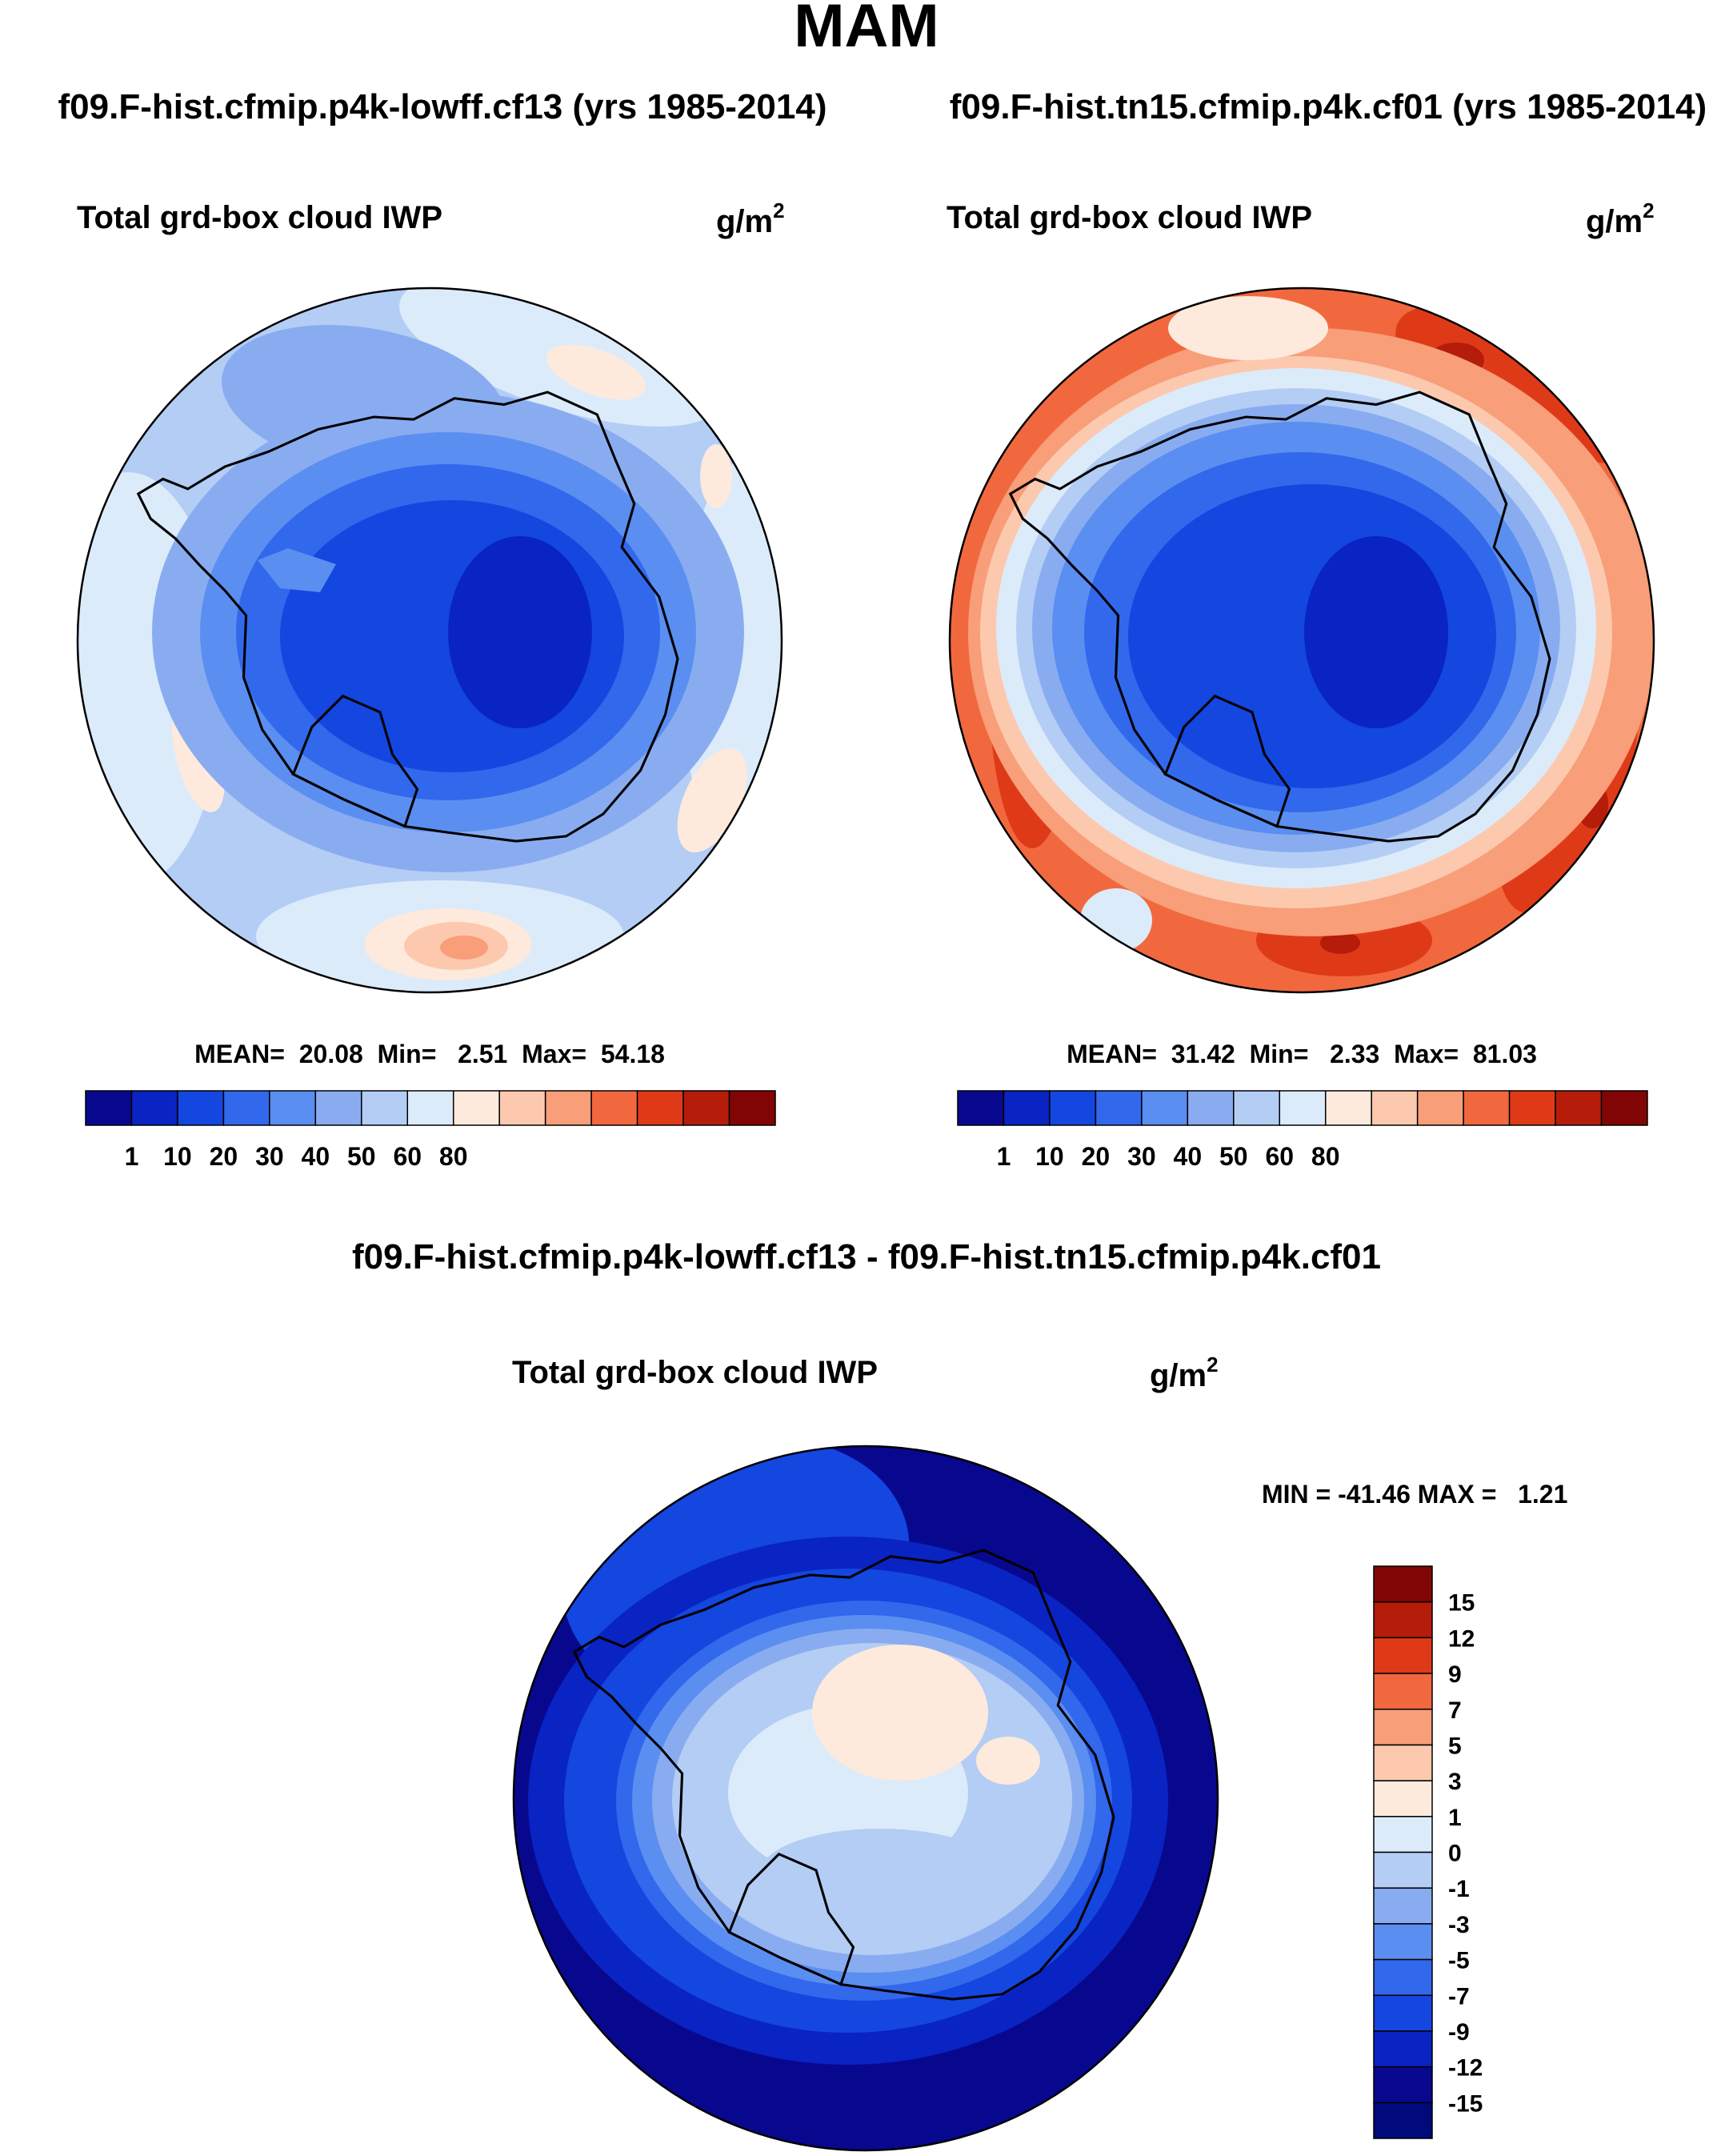 This screenshot has height=2156, width=1733. I want to click on cbar2-label: 60, so click(1279, 1156).